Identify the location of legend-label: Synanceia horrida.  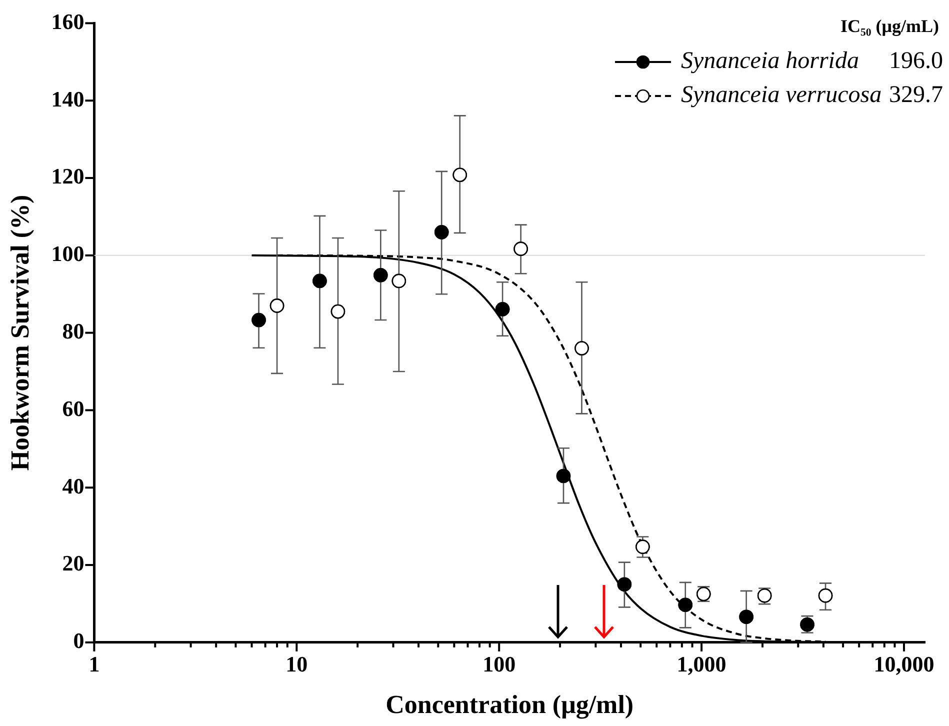
(770, 61).